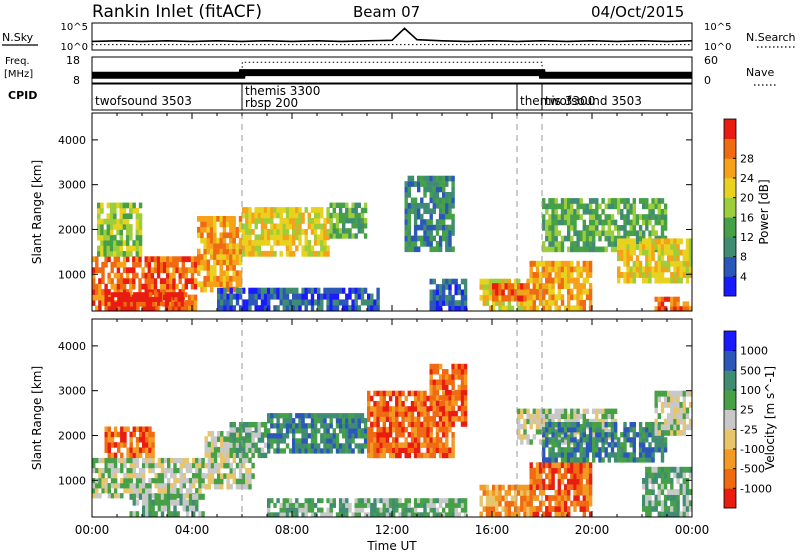  I want to click on nave-label: Nave, so click(760, 72).